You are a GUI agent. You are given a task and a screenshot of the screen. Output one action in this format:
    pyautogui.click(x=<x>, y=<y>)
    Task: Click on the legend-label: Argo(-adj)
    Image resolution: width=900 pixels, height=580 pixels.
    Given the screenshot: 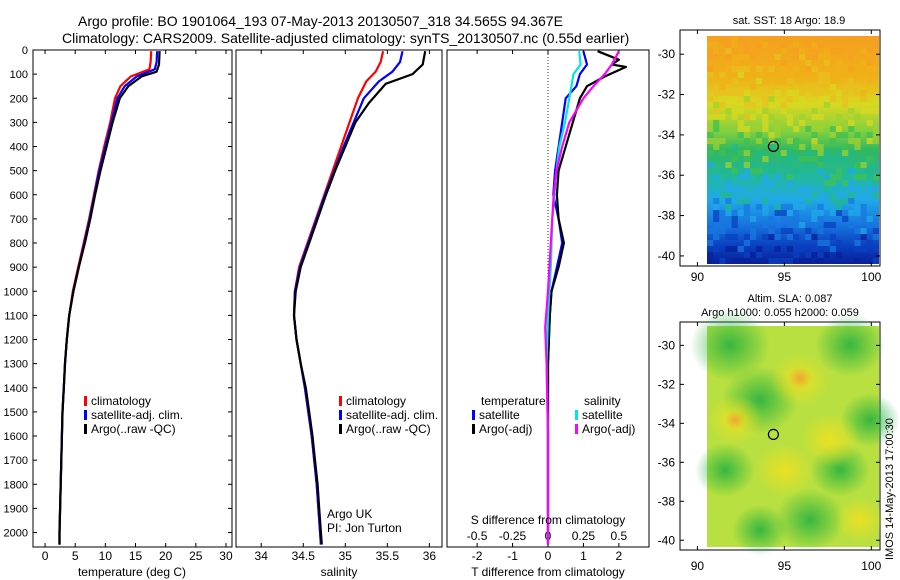 What is the action you would take?
    pyautogui.click(x=505, y=429)
    